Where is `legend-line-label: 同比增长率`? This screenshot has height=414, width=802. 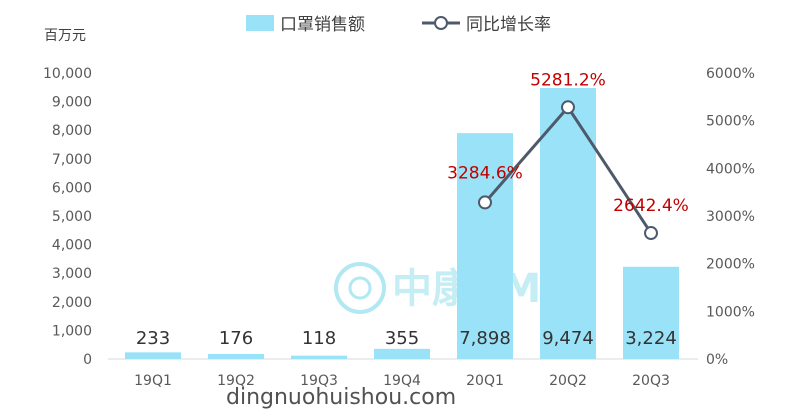
legend-line-label: 同比增长率 is located at coordinates (508, 25).